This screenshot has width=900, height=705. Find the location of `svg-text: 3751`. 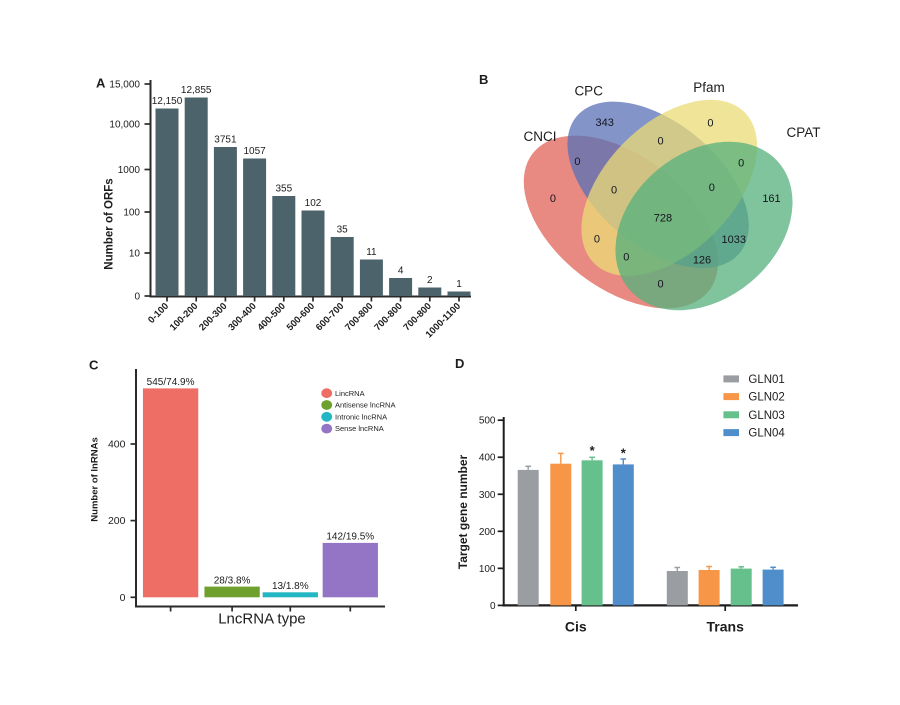

svg-text: 3751 is located at coordinates (225, 140).